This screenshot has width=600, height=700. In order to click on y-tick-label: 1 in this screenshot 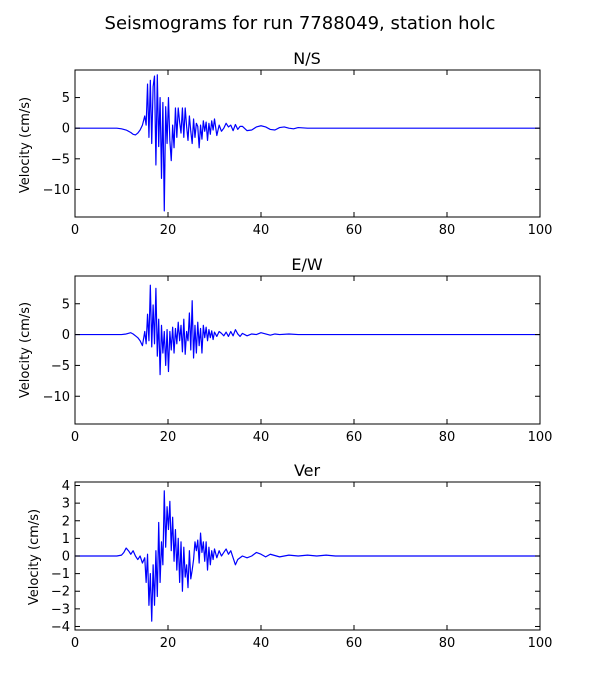, I will do `click(66, 539)`.